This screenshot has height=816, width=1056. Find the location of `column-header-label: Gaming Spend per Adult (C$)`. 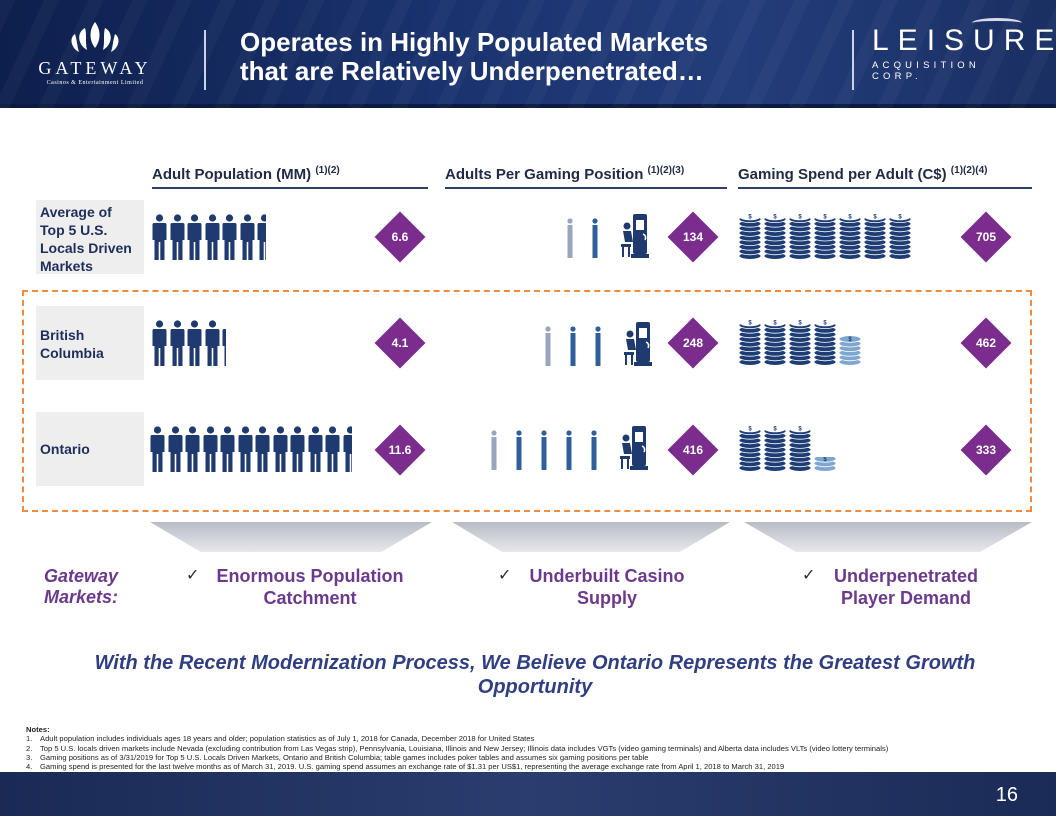

column-header-label: Gaming Spend per Adult (C$) is located at coordinates (842, 174).